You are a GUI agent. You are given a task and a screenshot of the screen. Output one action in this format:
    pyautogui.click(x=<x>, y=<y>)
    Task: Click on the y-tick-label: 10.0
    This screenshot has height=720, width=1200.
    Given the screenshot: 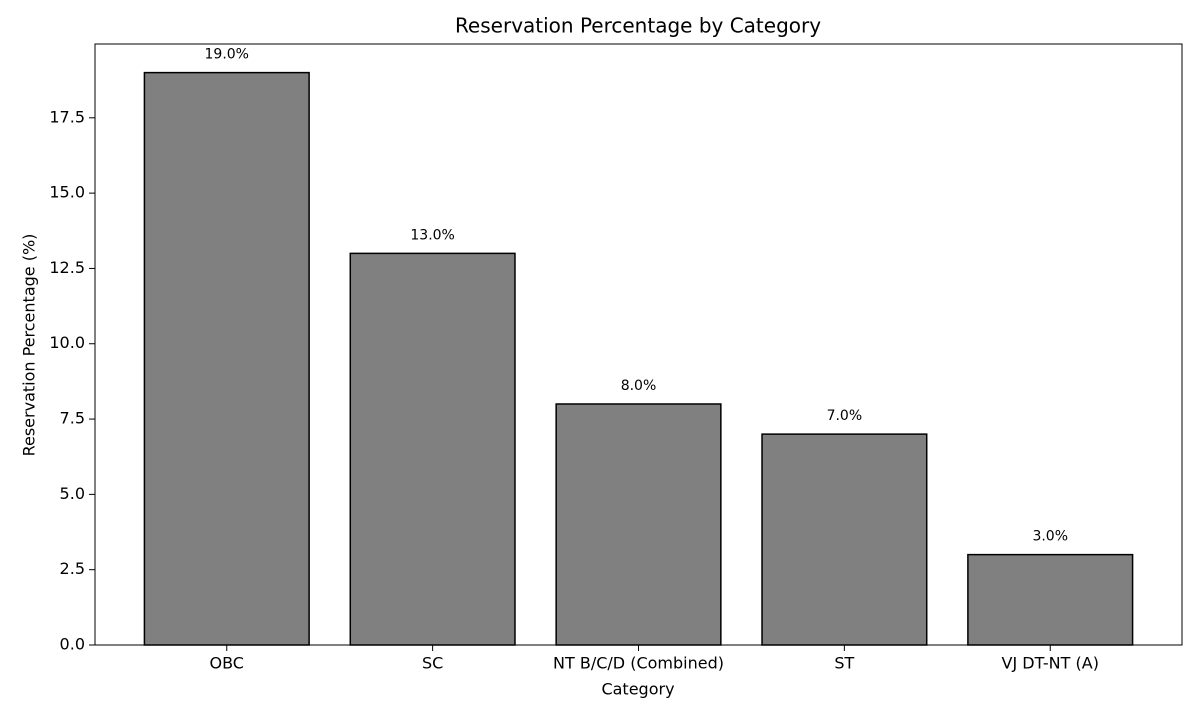 What is the action you would take?
    pyautogui.click(x=67, y=342)
    